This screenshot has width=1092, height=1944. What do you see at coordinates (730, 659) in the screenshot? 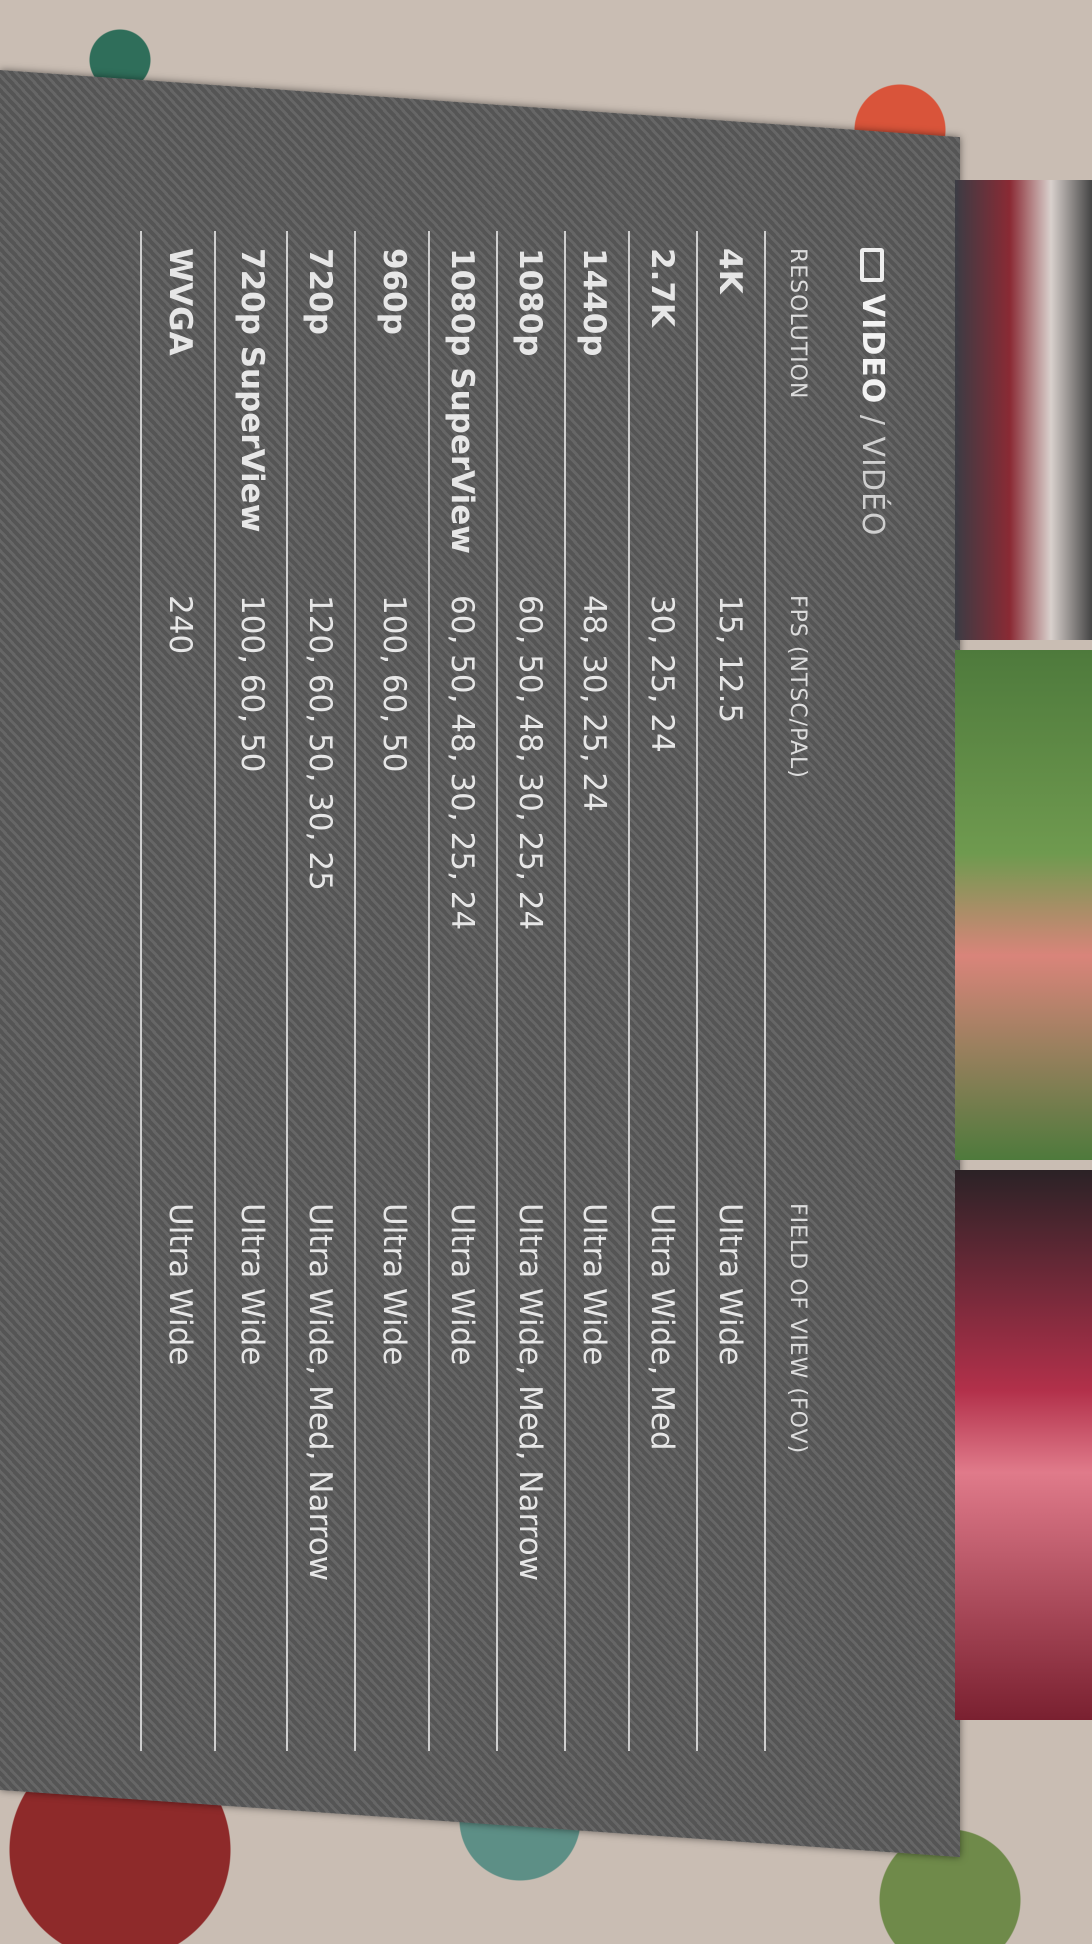
I see `fps-cell: 15, 12.5` at bounding box center [730, 659].